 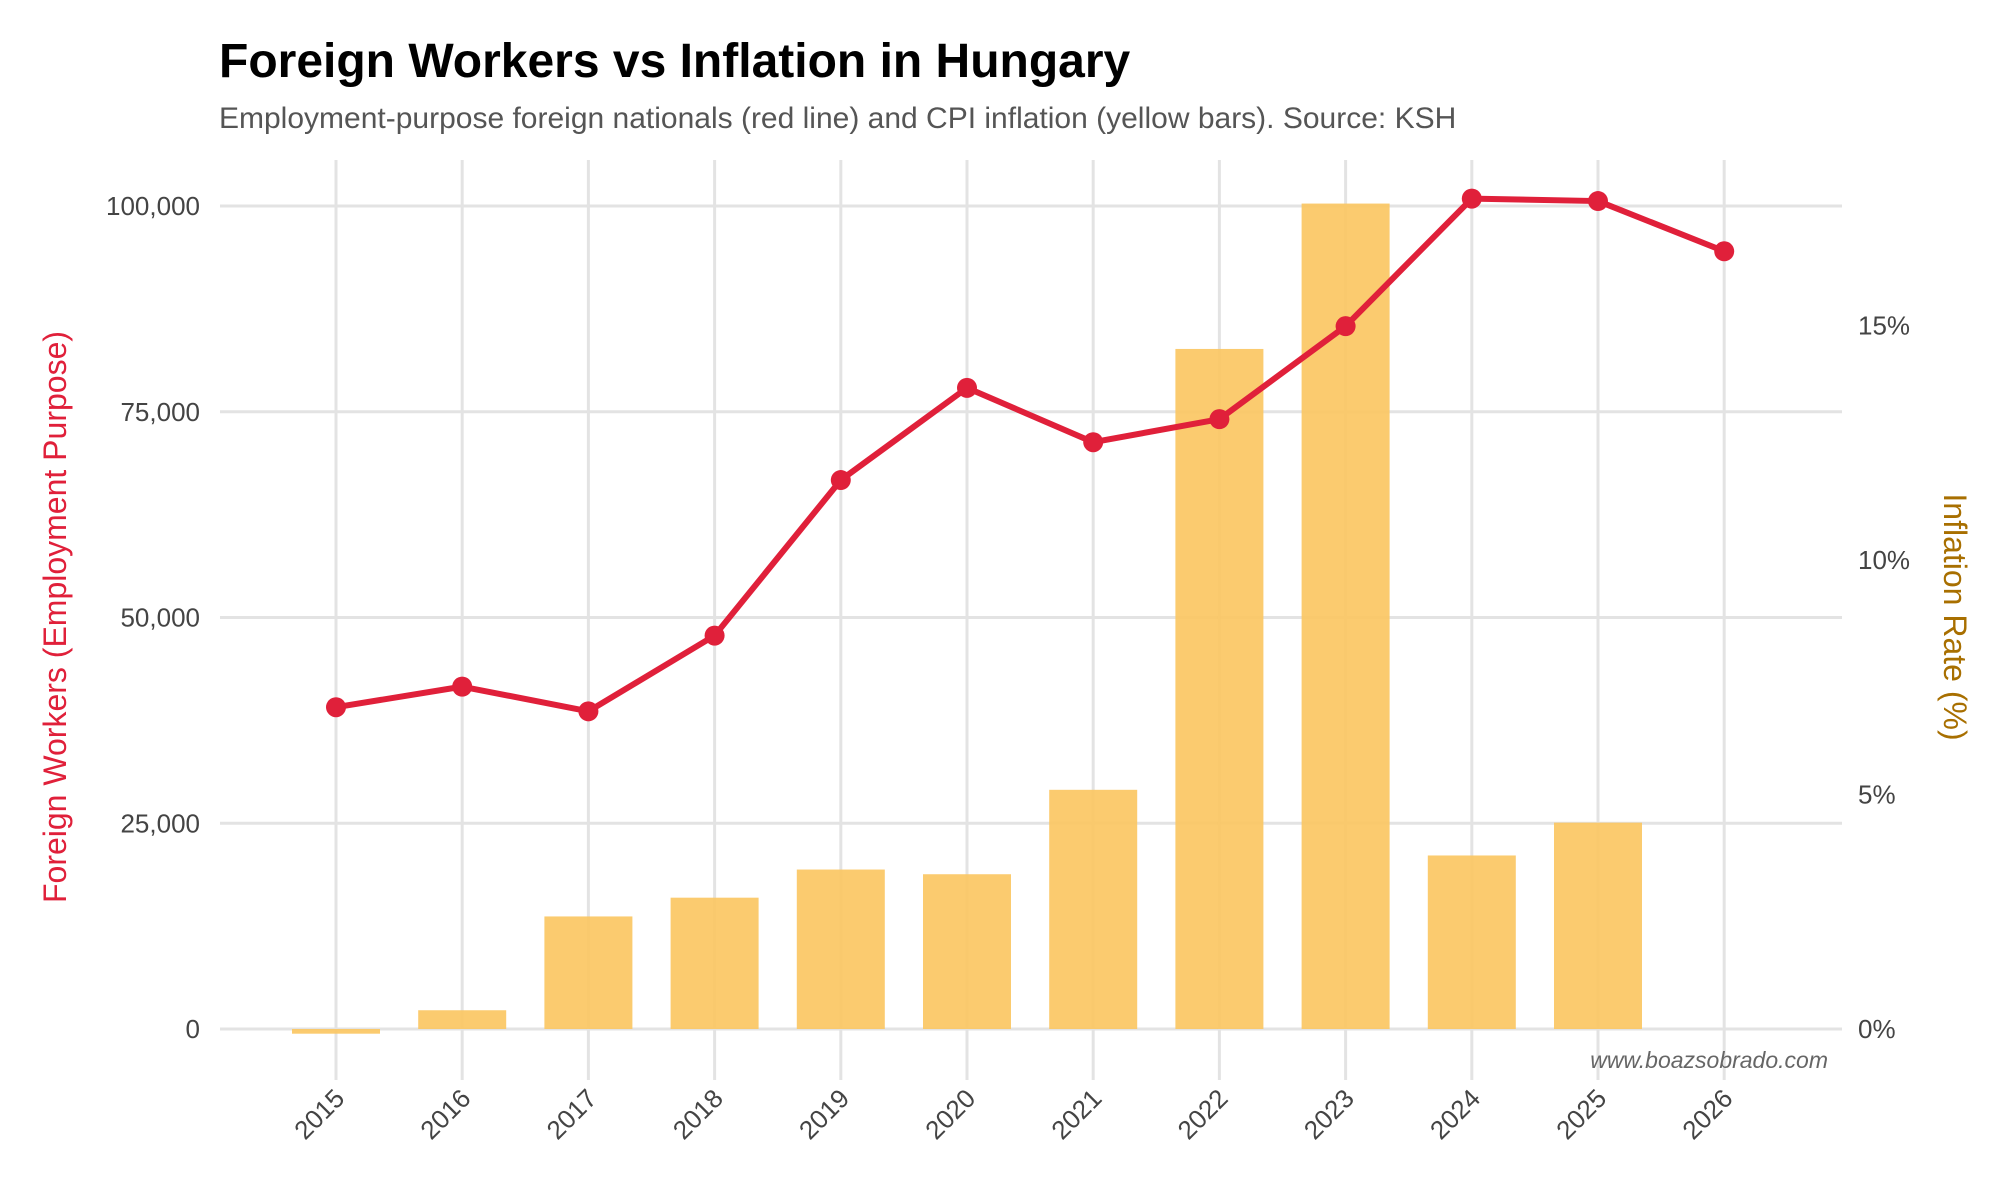 I want to click on x-tick-label: 2020, so click(x=950, y=1114).